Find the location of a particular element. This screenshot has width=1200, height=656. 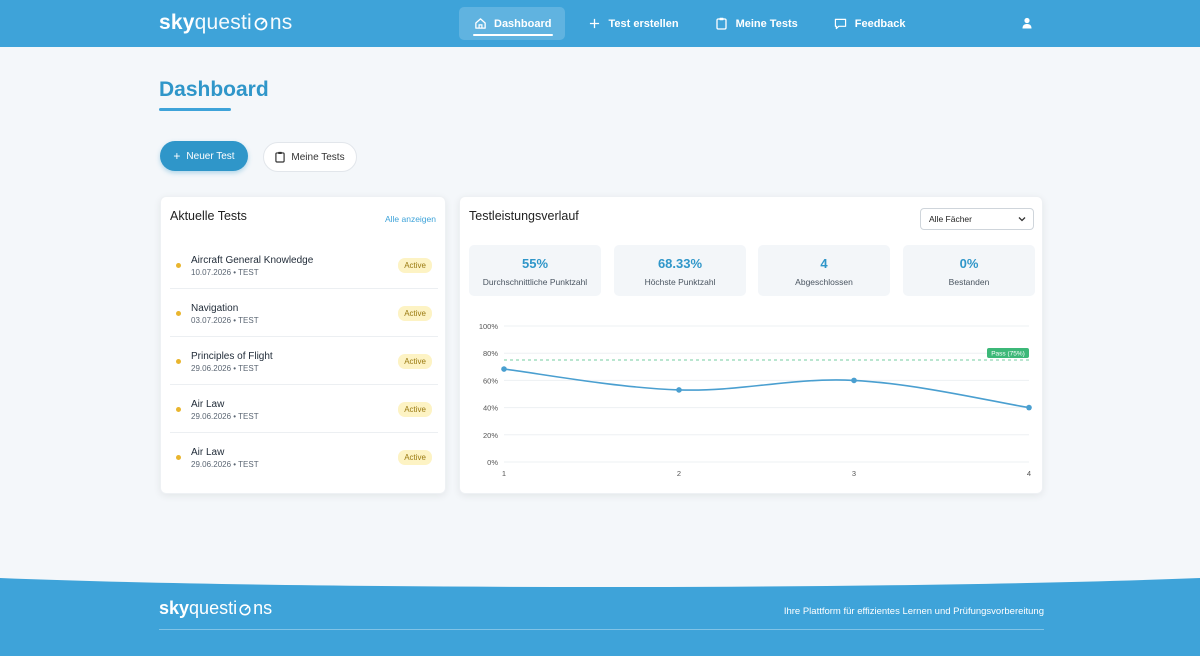

stat-value: 4 is located at coordinates (824, 263).